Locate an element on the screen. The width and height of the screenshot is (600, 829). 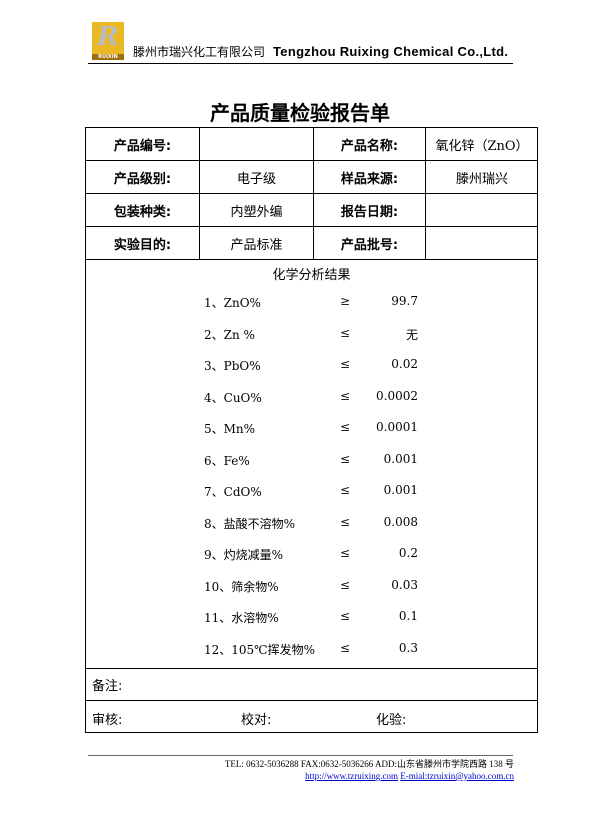
info-label: 样品来源: is located at coordinates (370, 177).